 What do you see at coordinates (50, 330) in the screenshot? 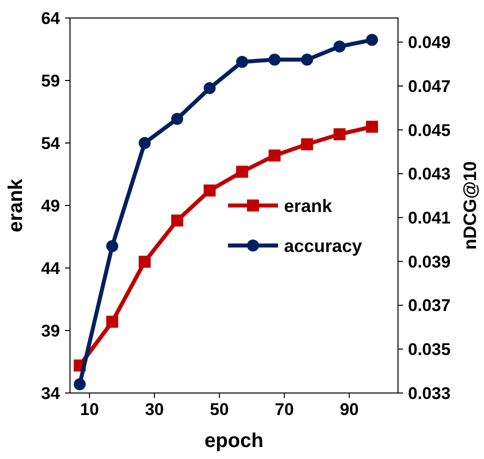
I see `y-tick-label: 39` at bounding box center [50, 330].